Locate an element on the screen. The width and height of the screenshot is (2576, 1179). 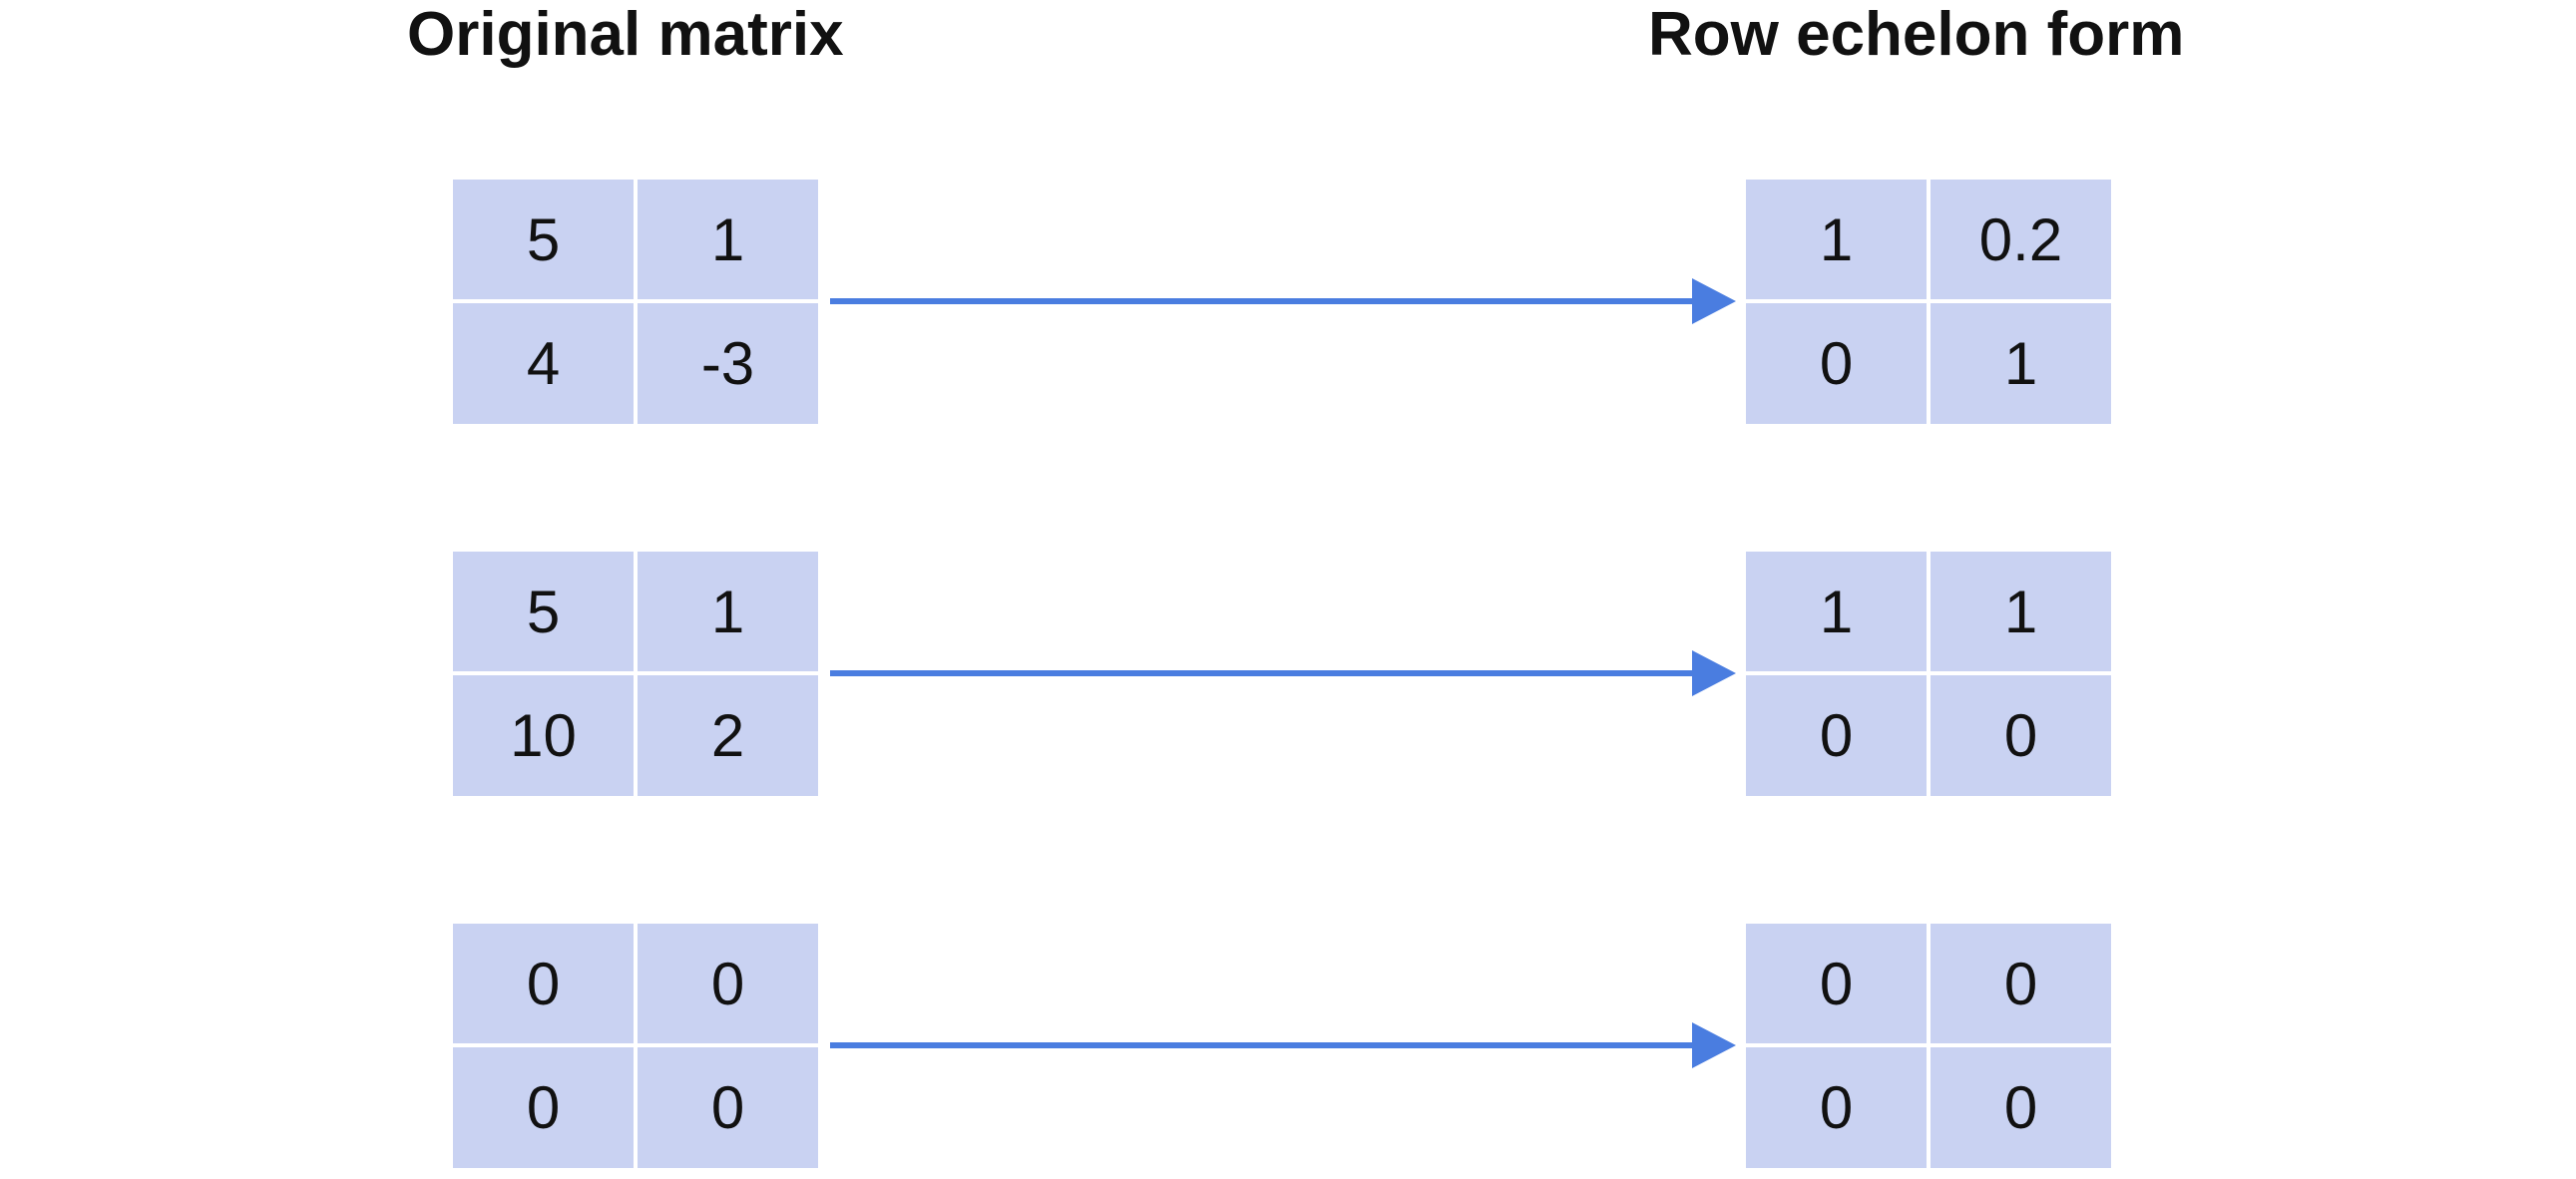
row-echelon-form-heading: Row echelon form is located at coordinates (1916, 34).